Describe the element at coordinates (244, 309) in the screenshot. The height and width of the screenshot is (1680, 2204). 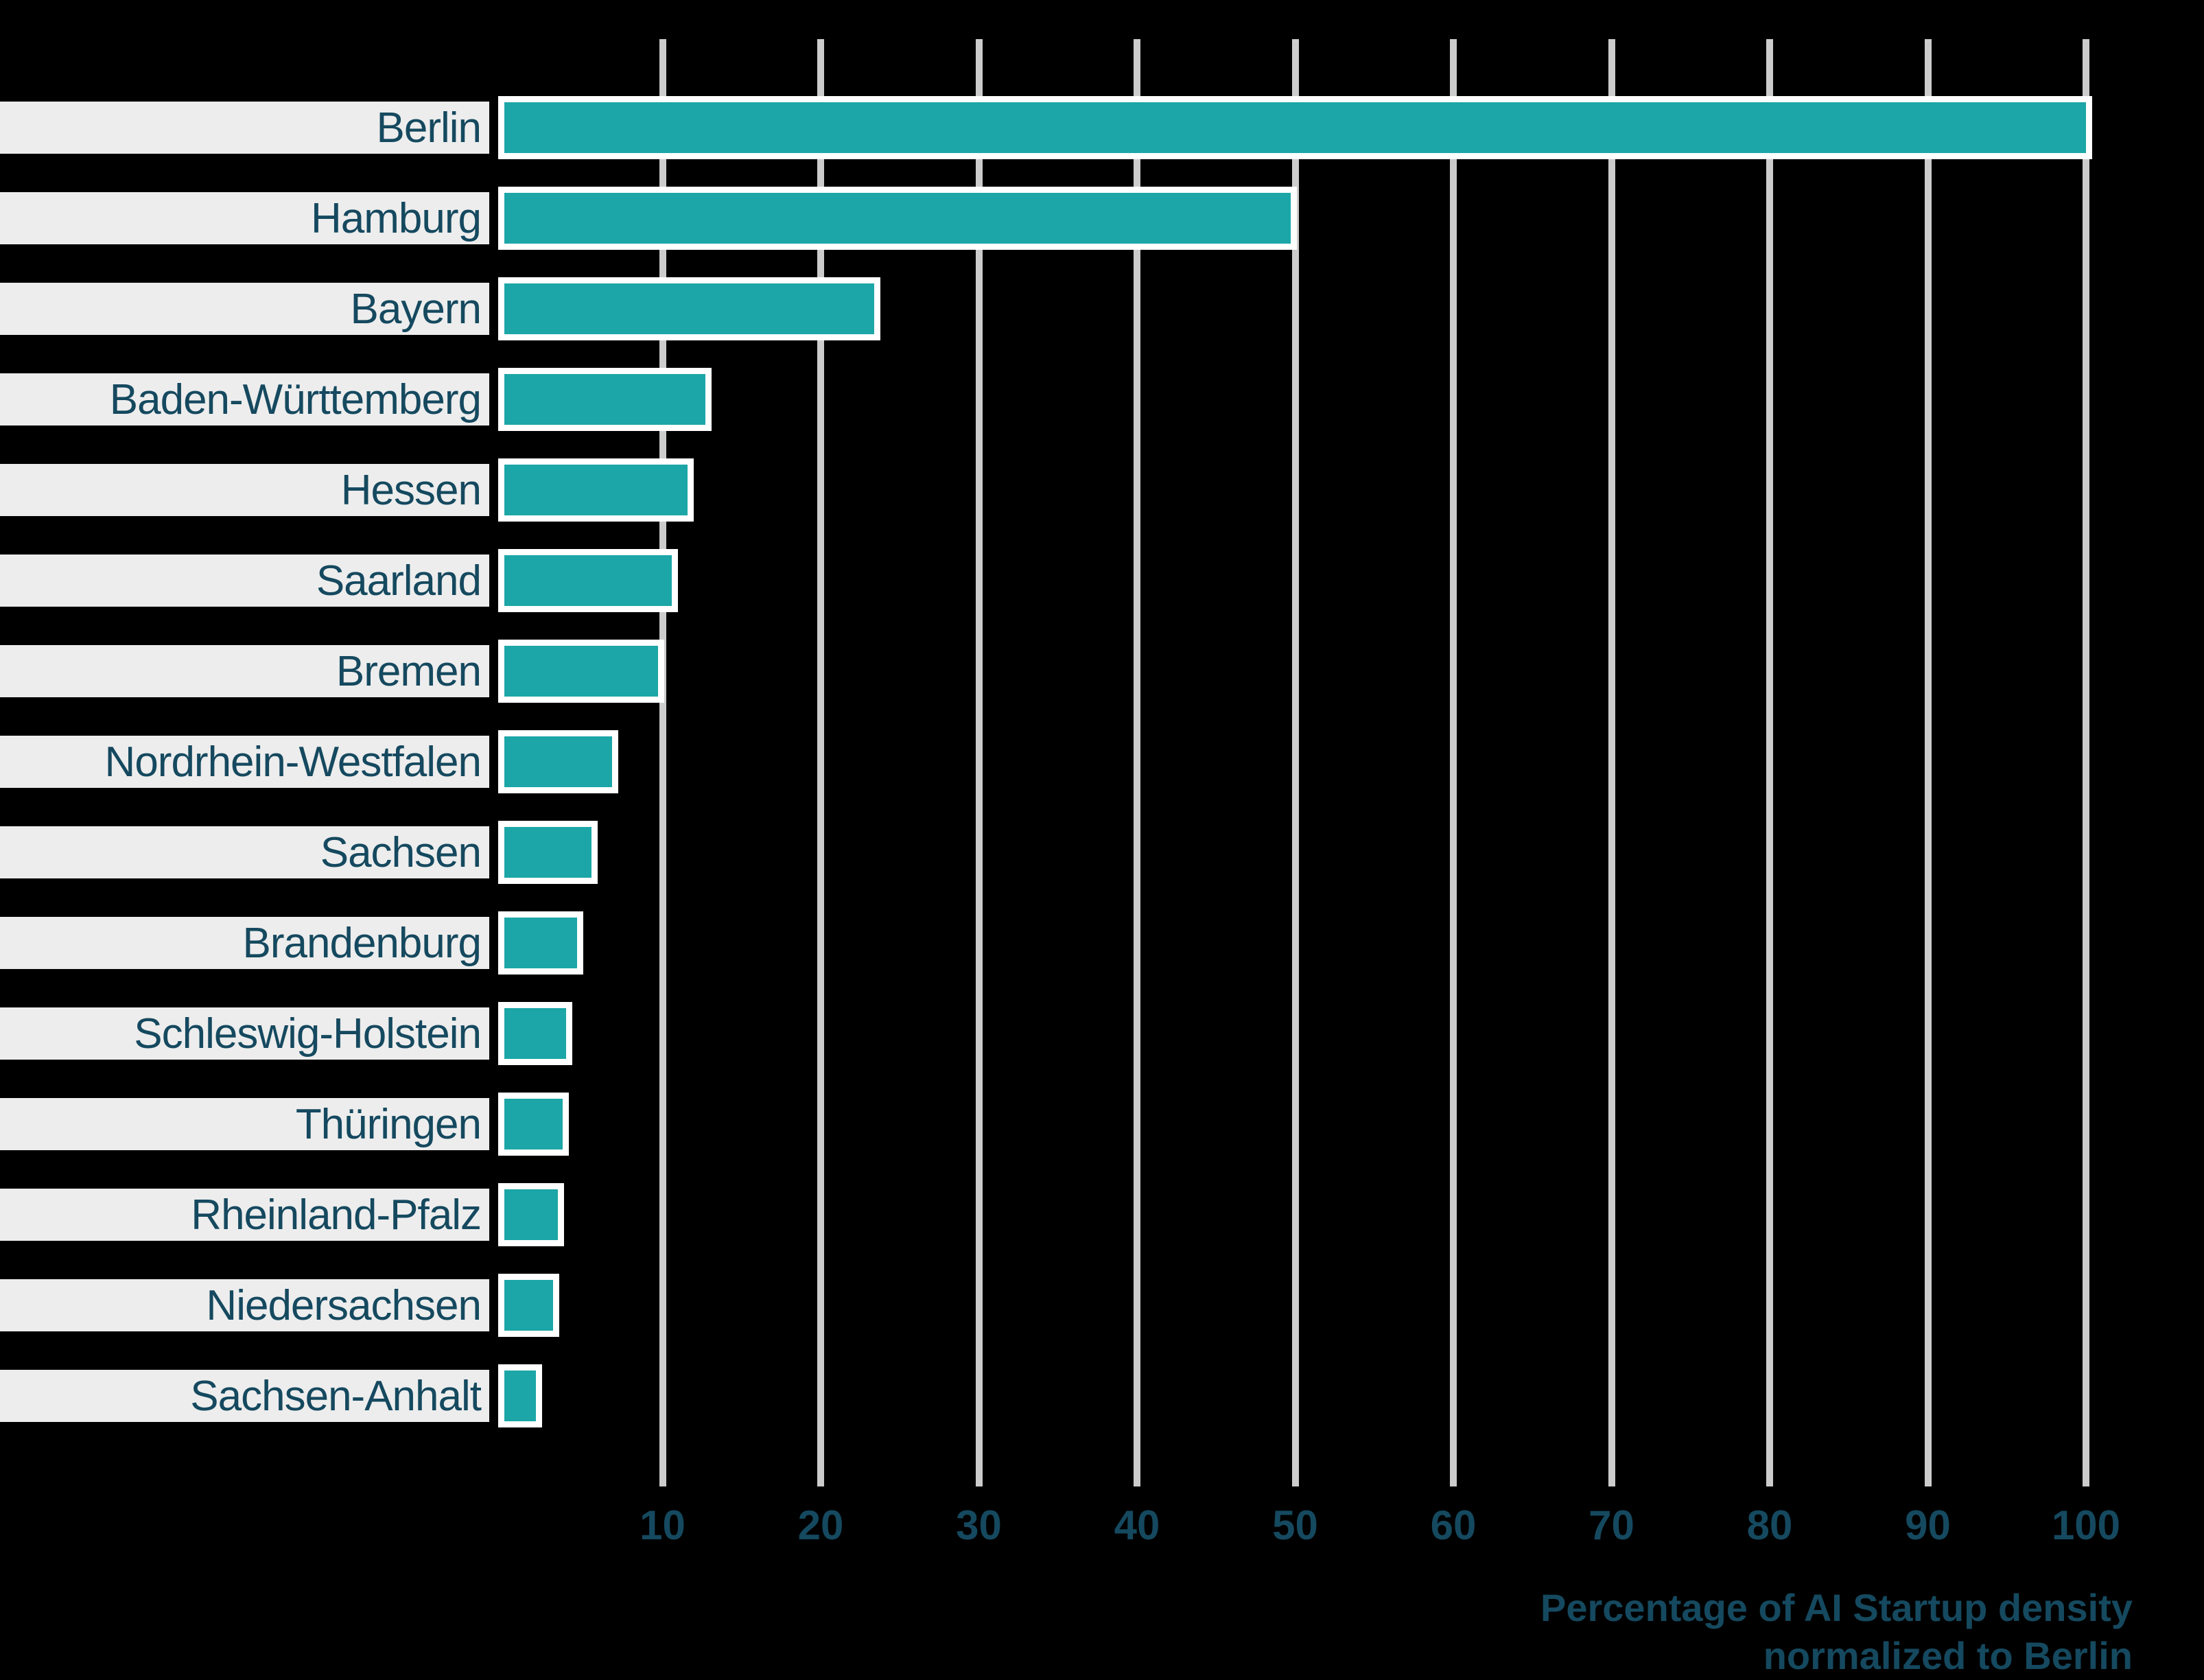
I see `category-label-box: Bayern` at that location.